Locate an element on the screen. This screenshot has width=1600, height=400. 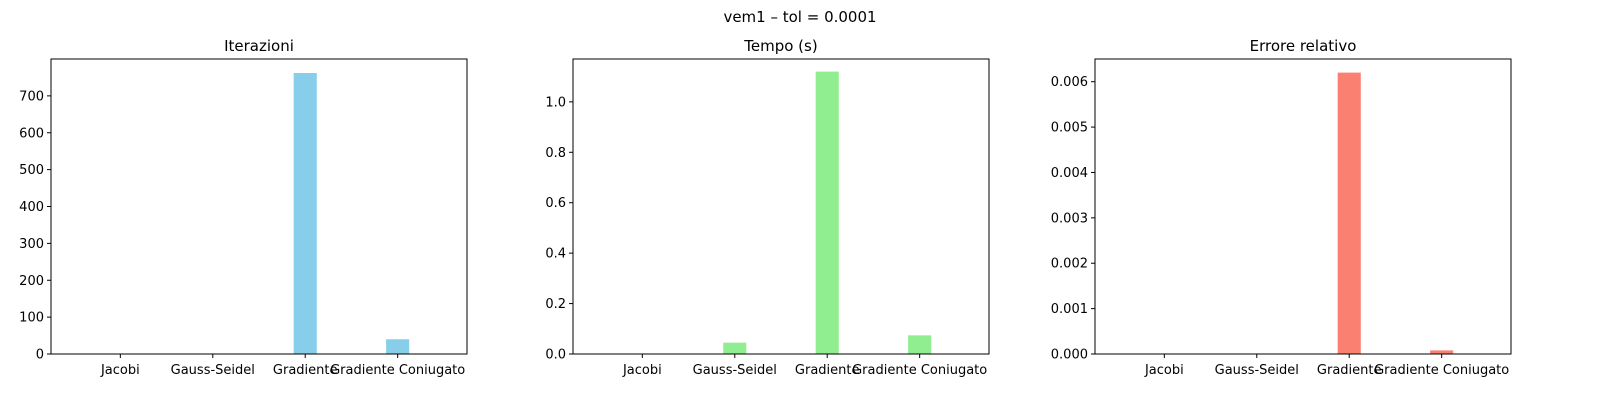
figure-suptitle: vem1 – tol = 0.0001 is located at coordinates (799, 17).